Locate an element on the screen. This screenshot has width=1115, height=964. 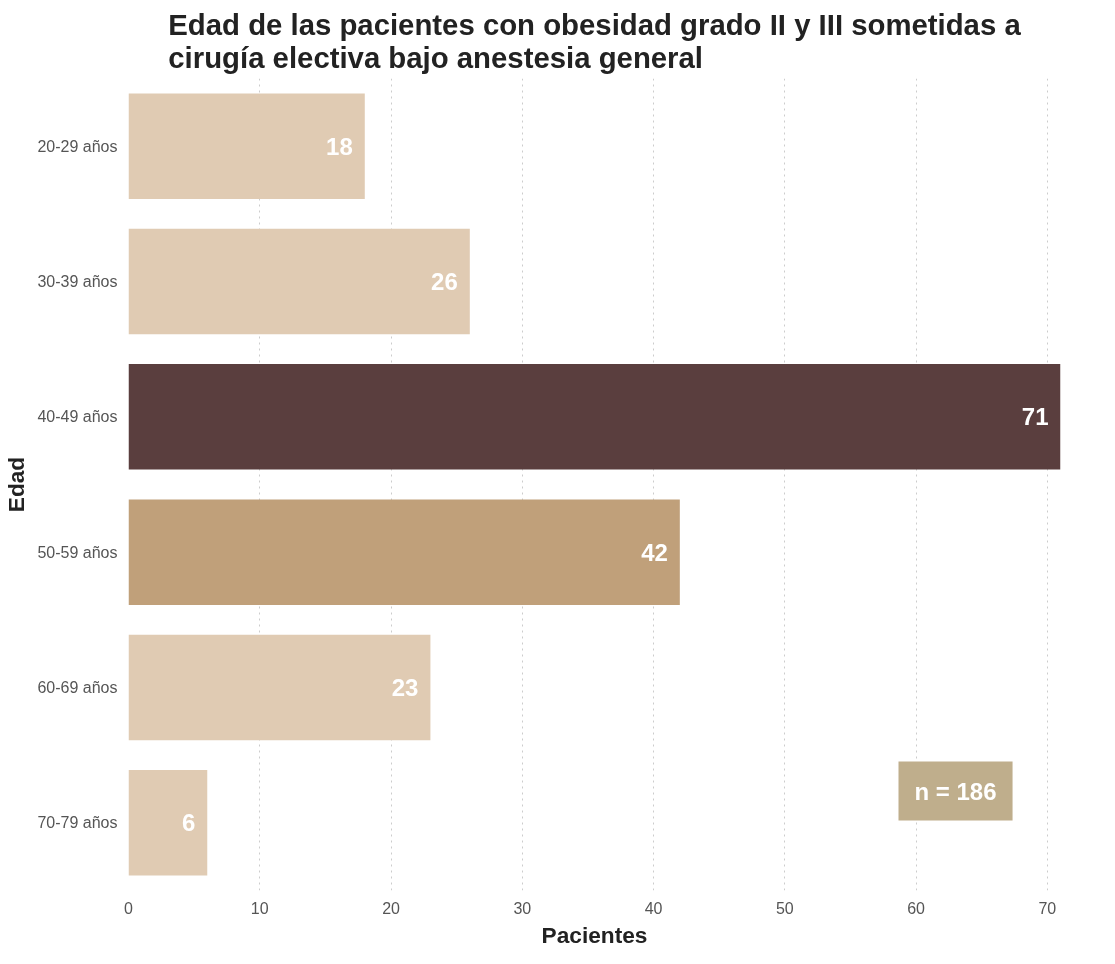
x-tick-label: 70 is located at coordinates (1047, 908).